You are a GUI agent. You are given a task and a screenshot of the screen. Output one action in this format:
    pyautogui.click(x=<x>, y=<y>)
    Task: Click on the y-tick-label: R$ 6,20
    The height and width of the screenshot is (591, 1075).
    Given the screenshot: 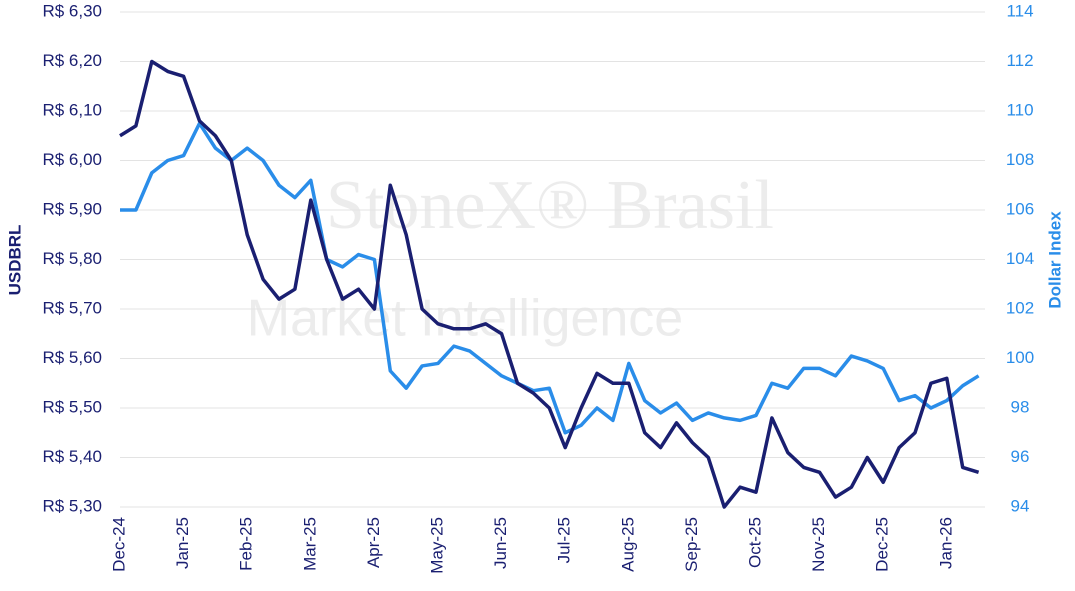 What is the action you would take?
    pyautogui.click(x=72, y=60)
    